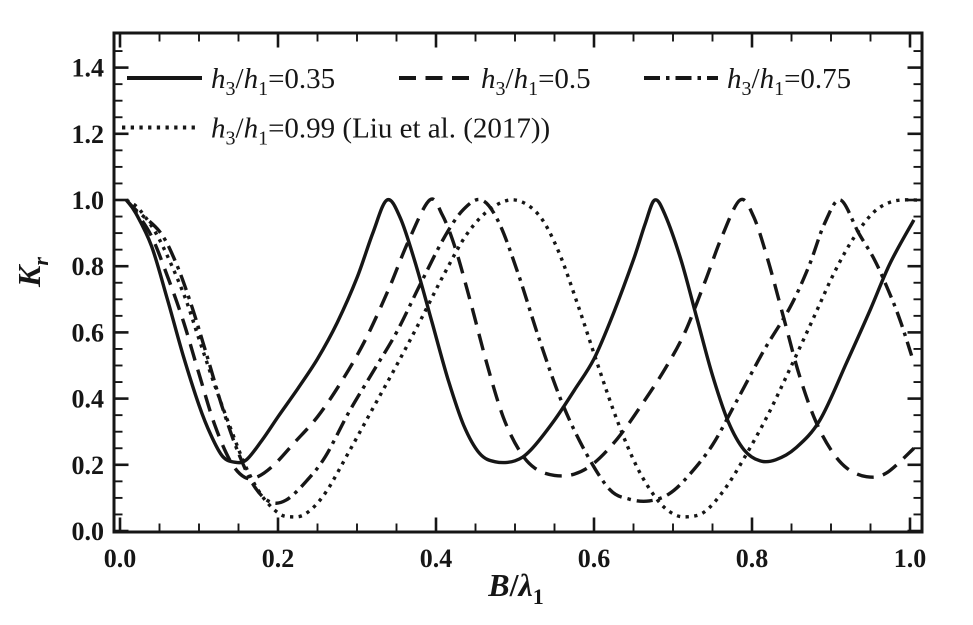  What do you see at coordinates (88, 134) in the screenshot?
I see `y-tick-label: 1.2` at bounding box center [88, 134].